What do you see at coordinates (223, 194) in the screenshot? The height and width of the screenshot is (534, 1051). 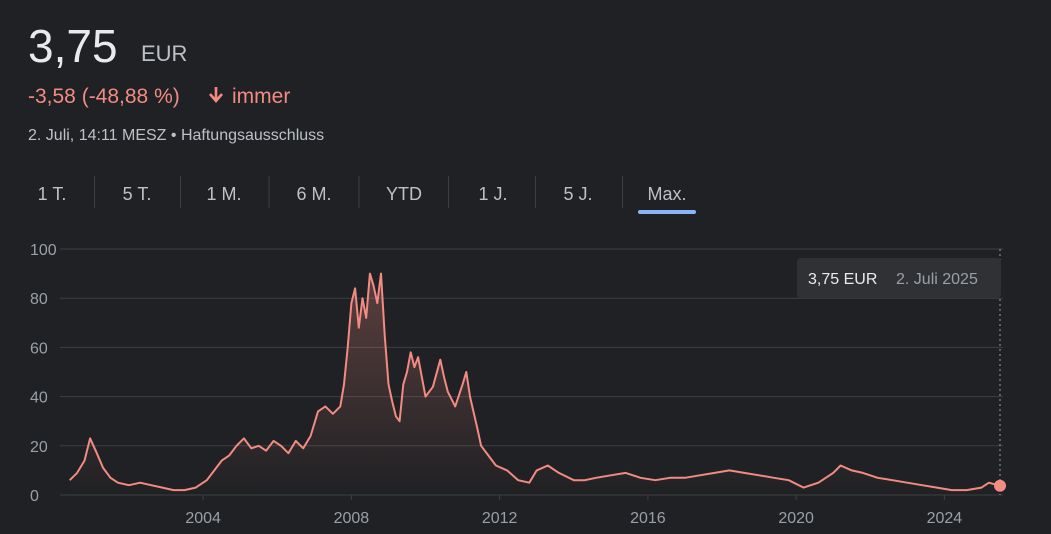 I see `range-tab: 1 M.` at bounding box center [223, 194].